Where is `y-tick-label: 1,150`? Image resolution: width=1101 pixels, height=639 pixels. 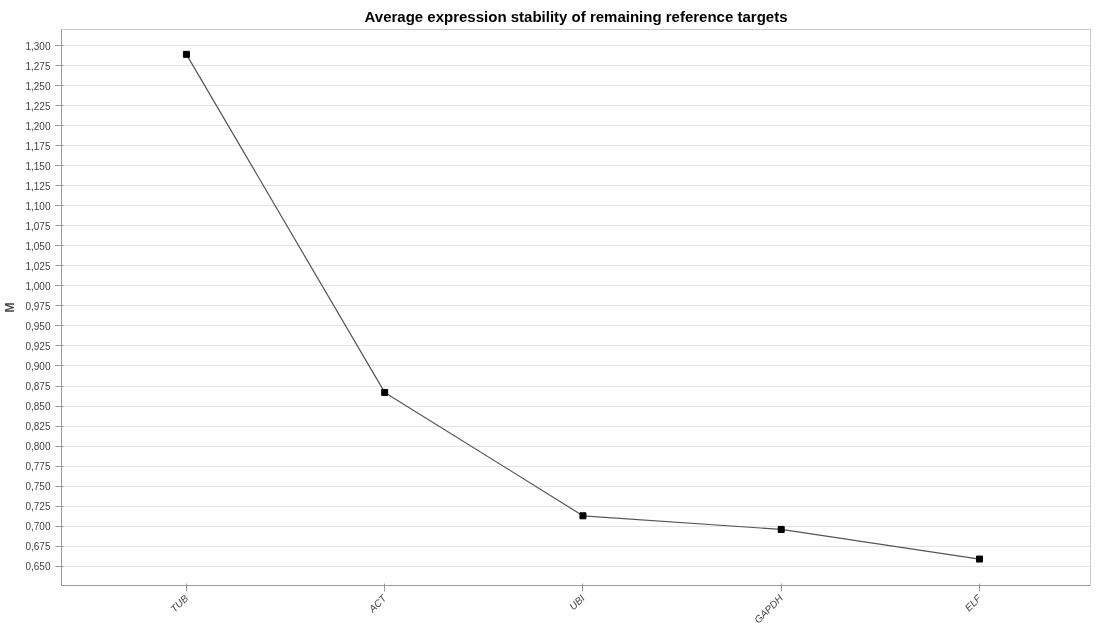 y-tick-label: 1,150 is located at coordinates (38, 166).